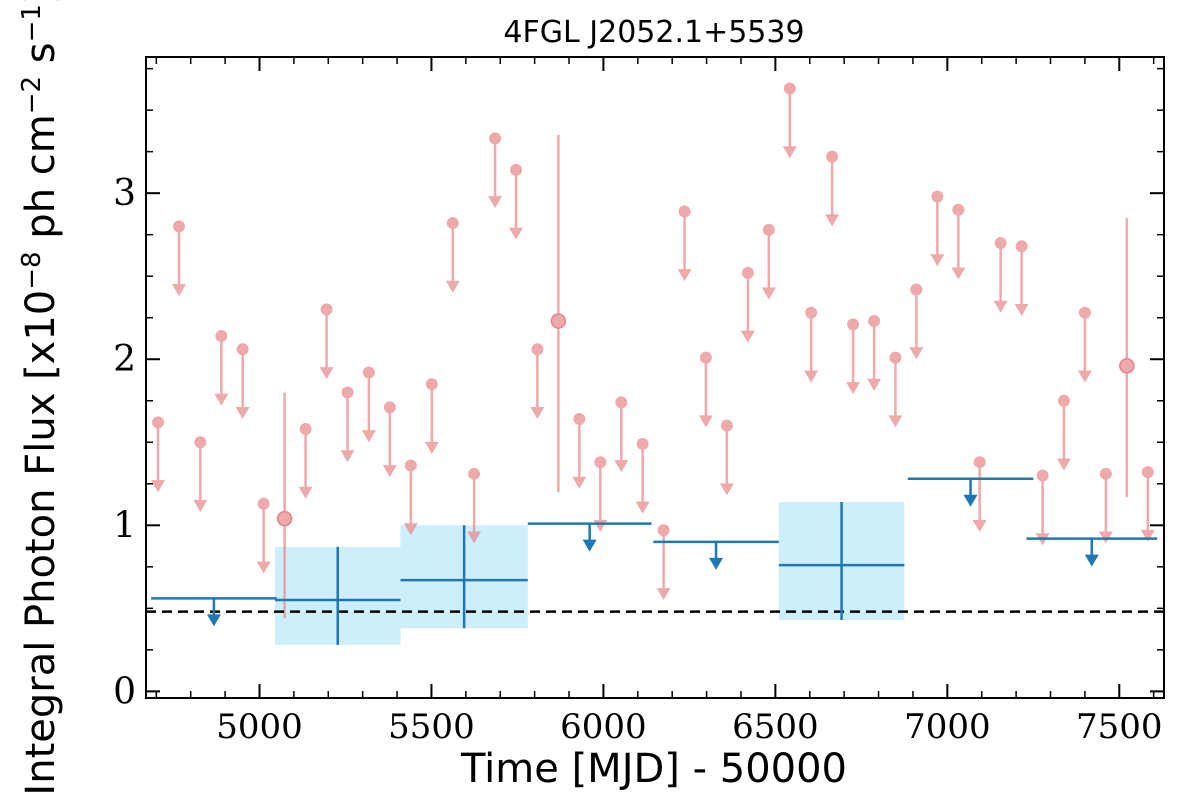 This screenshot has width=1200, height=800. Describe the element at coordinates (124, 193) in the screenshot. I see `y-tick-label: 3` at that location.